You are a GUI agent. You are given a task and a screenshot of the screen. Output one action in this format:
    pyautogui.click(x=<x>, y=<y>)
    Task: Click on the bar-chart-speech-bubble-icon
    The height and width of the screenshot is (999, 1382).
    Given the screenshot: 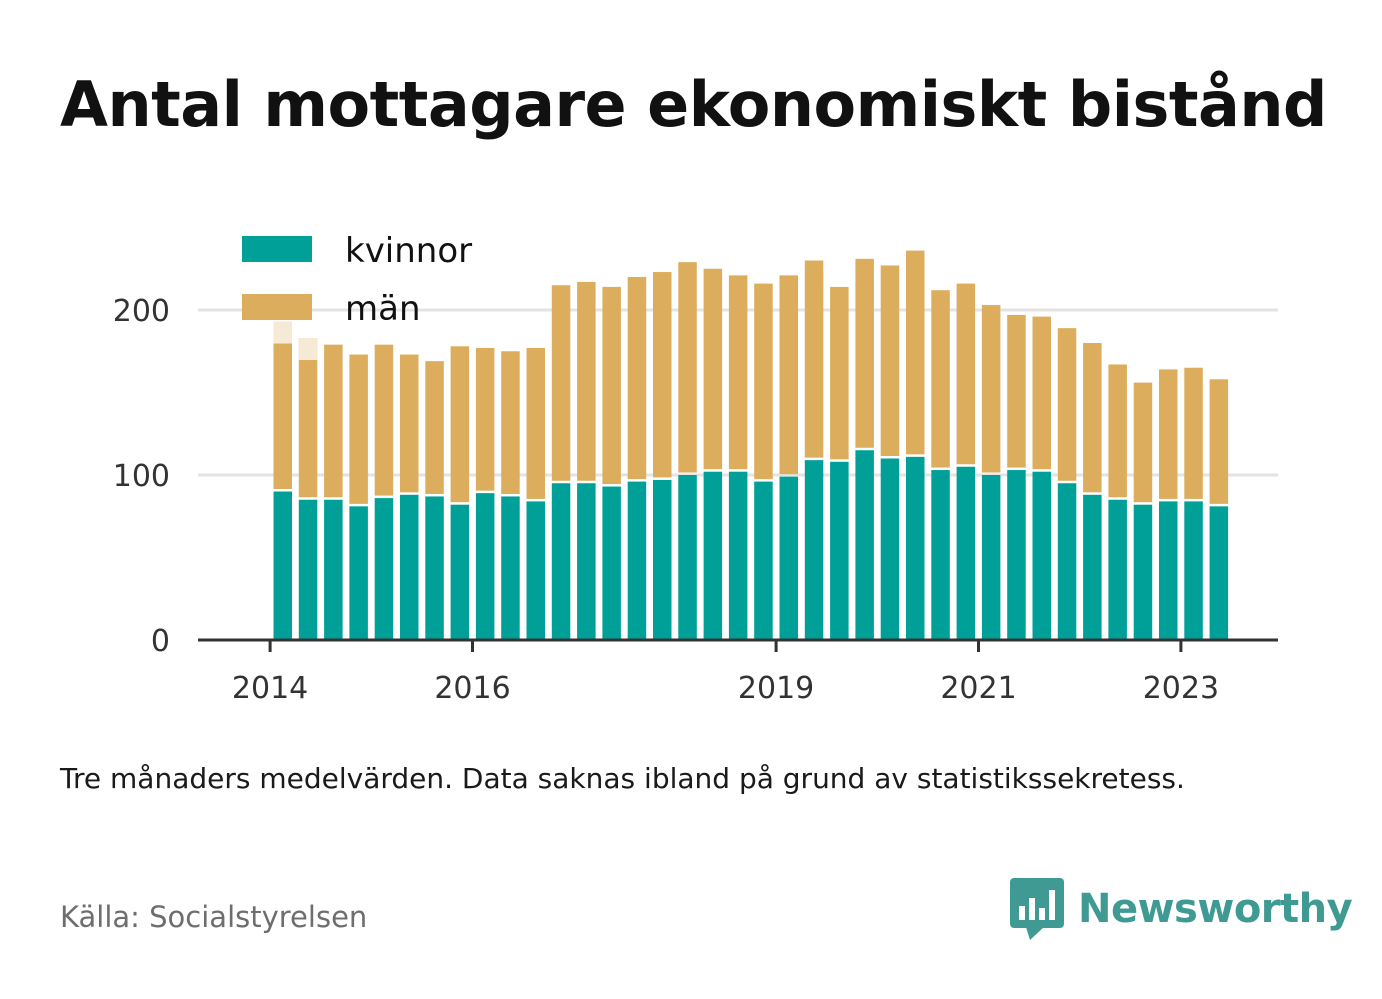 What is the action you would take?
    pyautogui.click(x=1037, y=909)
    